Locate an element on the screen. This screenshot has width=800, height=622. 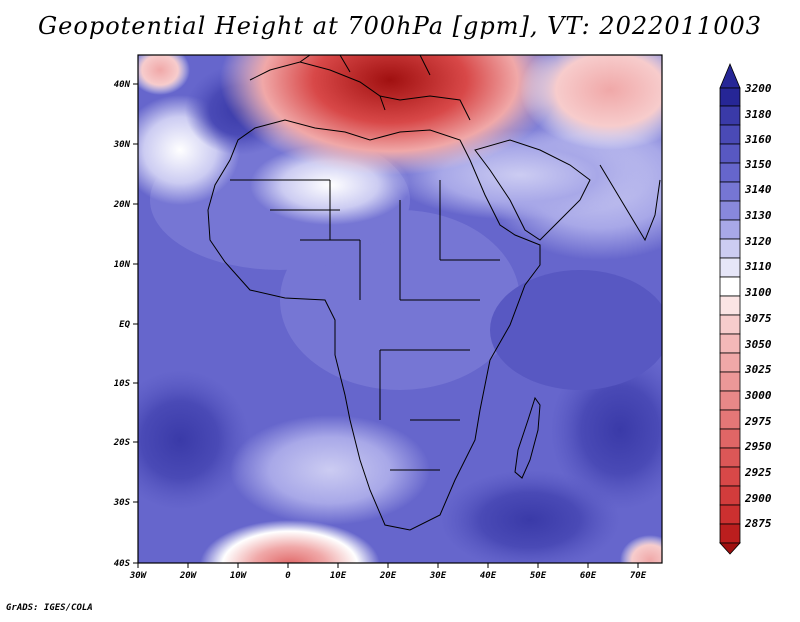
colorbar-label: 3200 is located at coordinates (758, 88).